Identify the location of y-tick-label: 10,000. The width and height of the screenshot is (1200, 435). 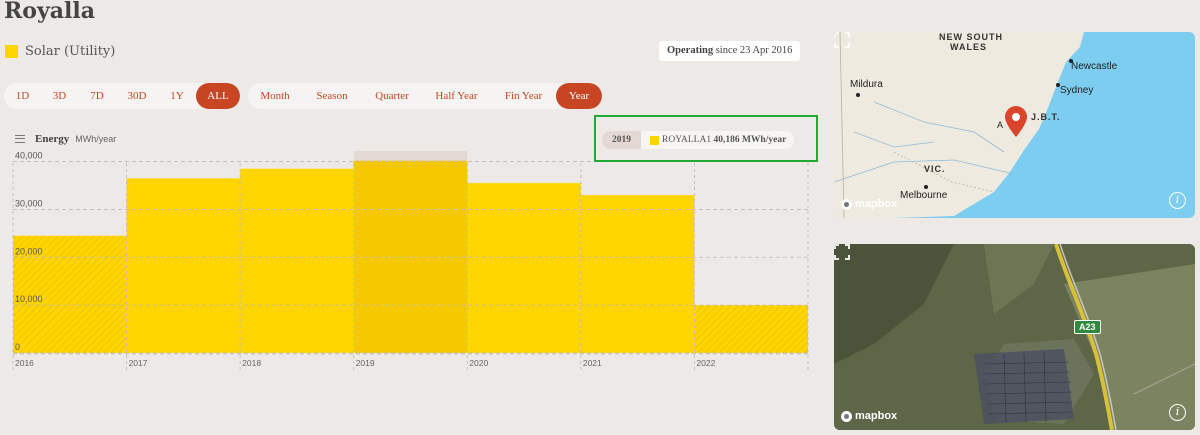
(29, 299).